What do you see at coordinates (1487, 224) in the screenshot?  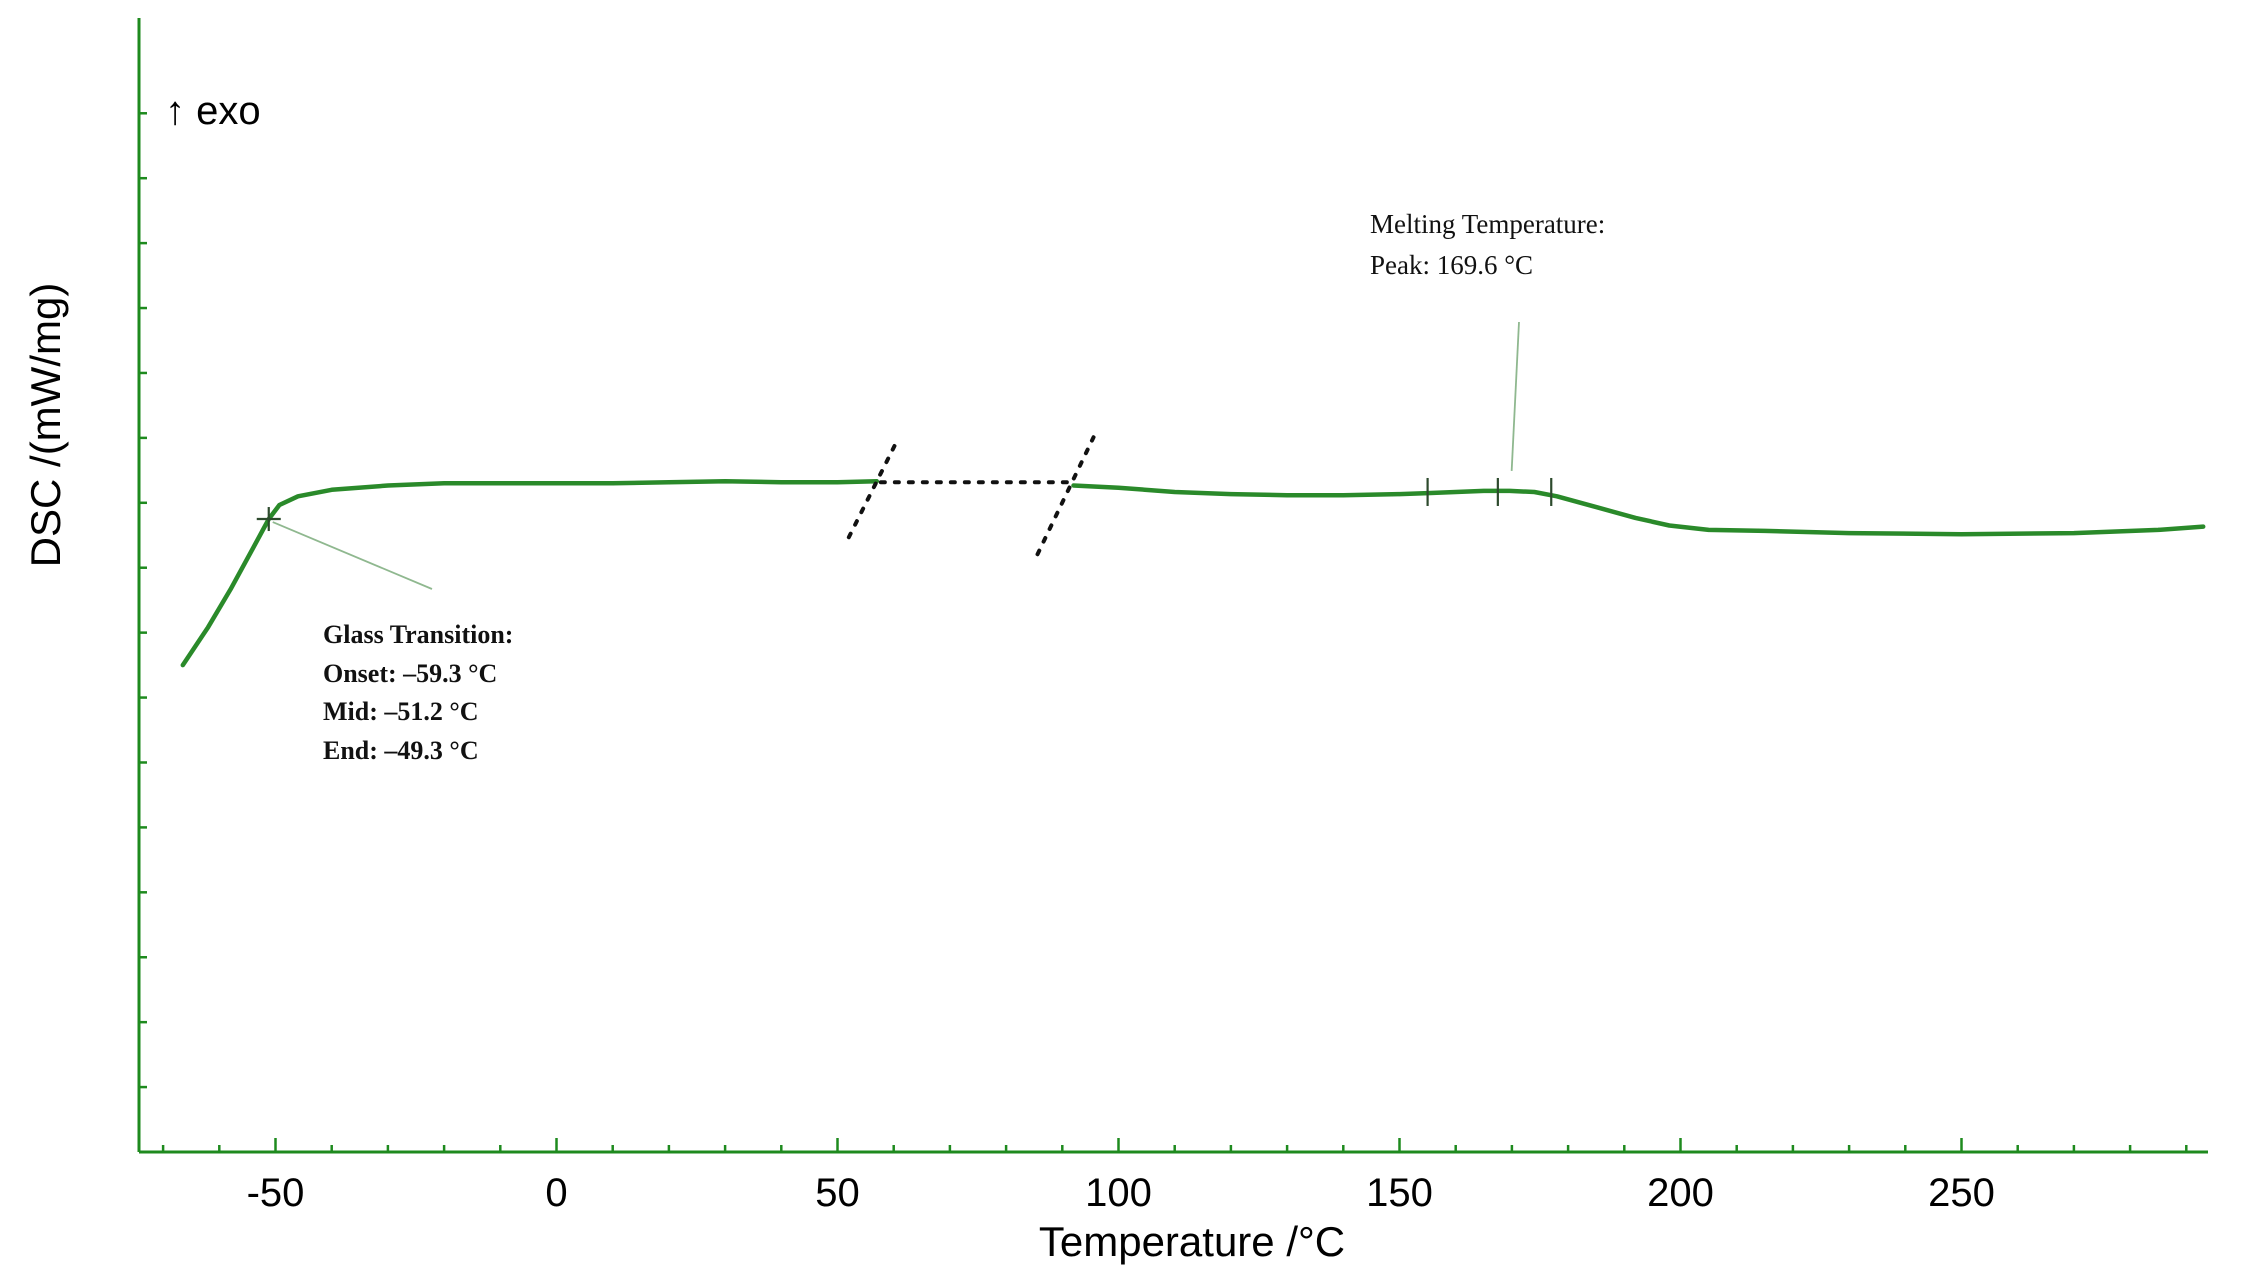 I see `melting-title: Melting Temperature:` at bounding box center [1487, 224].